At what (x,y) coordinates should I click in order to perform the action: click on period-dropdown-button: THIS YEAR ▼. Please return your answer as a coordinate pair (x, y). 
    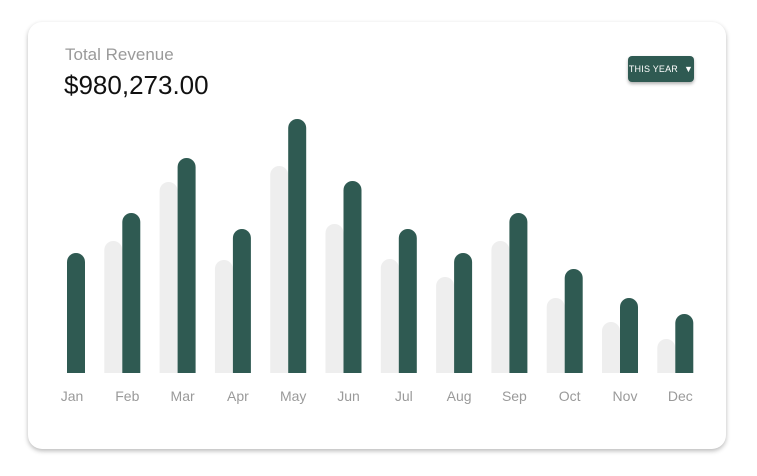
    Looking at the image, I should click on (661, 69).